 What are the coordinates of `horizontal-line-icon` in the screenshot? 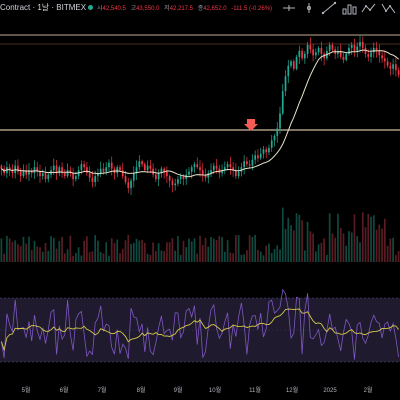 It's located at (289, 8).